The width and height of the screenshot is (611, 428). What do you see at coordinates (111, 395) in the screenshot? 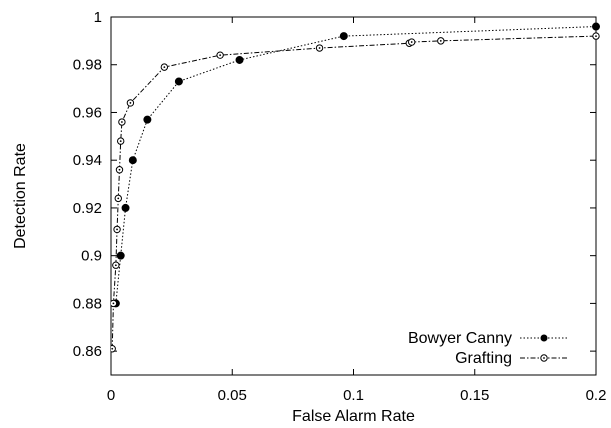
I see `x-tick-label: 0` at bounding box center [111, 395].